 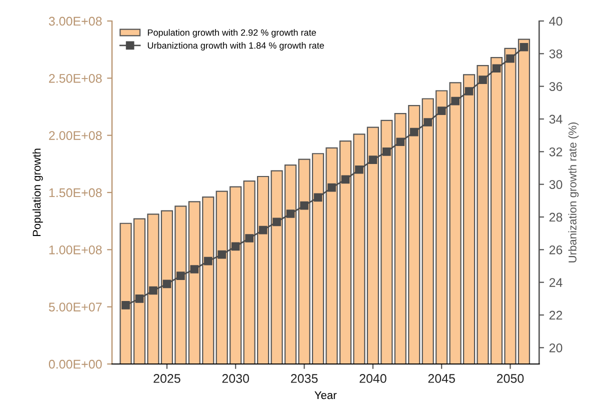 I want to click on x-tick-label: 2035, so click(x=304, y=378).